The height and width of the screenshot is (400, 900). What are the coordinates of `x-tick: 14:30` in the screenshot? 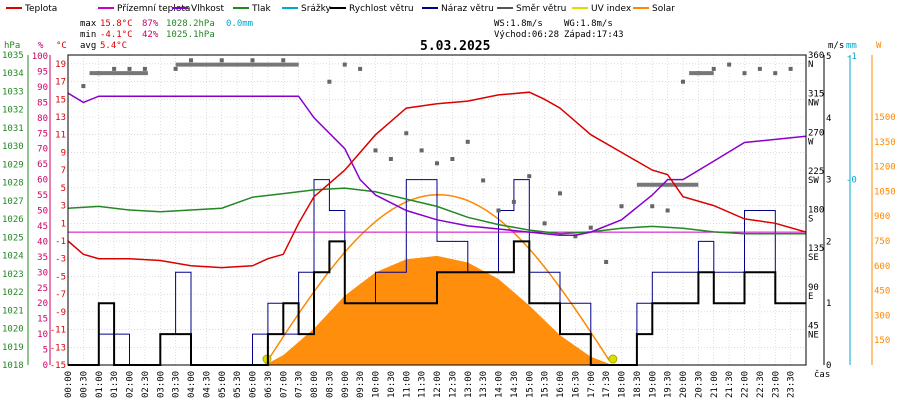 It's located at (515, 384).